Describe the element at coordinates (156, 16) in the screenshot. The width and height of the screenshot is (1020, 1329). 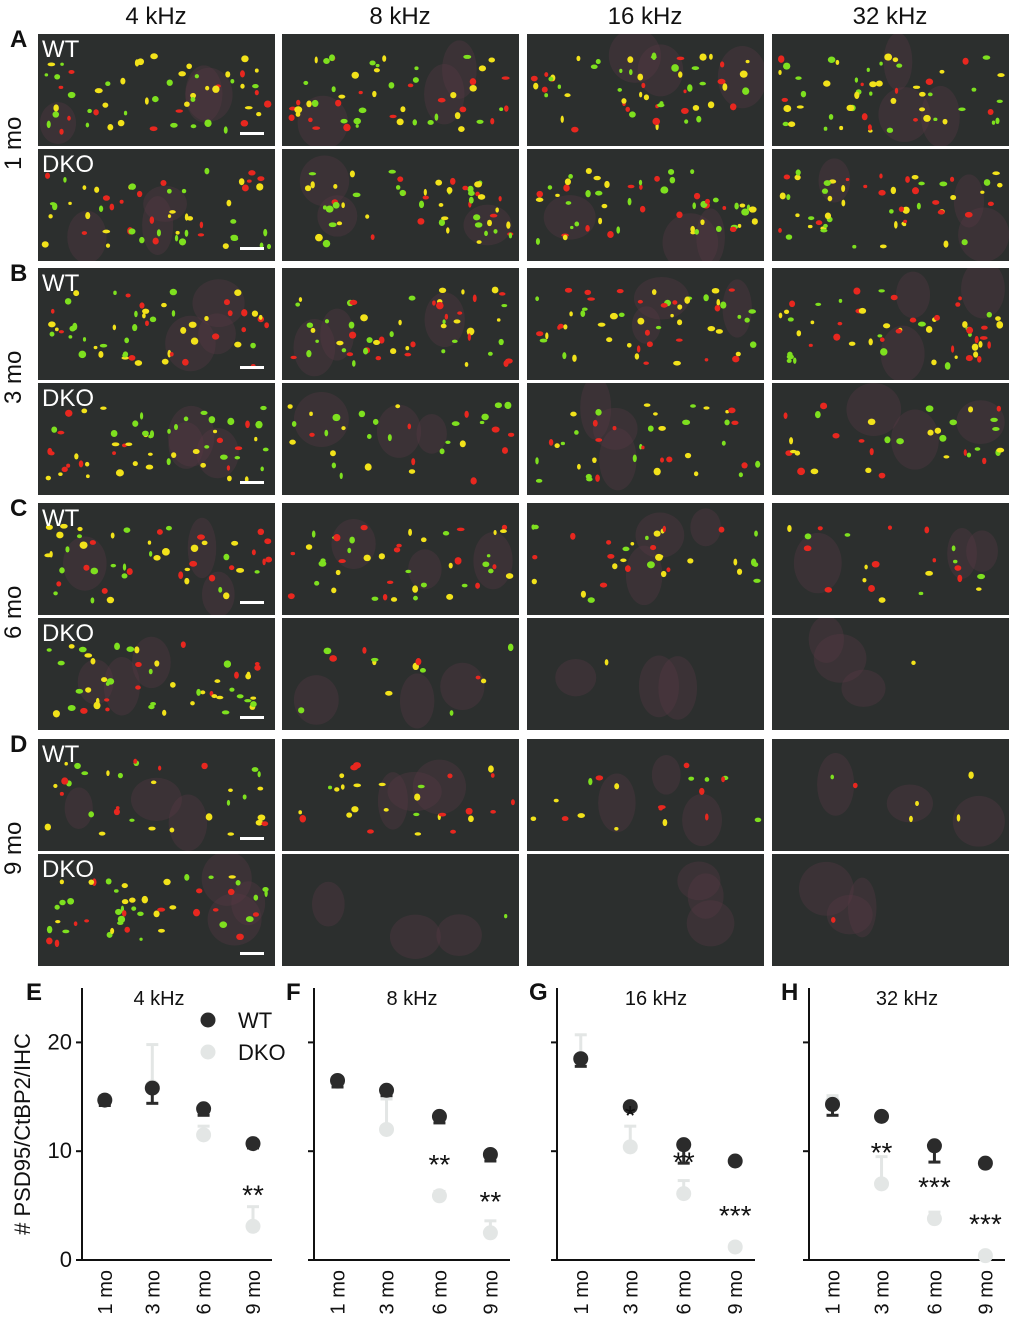
I see `frequency-header: 4 kHz` at that location.